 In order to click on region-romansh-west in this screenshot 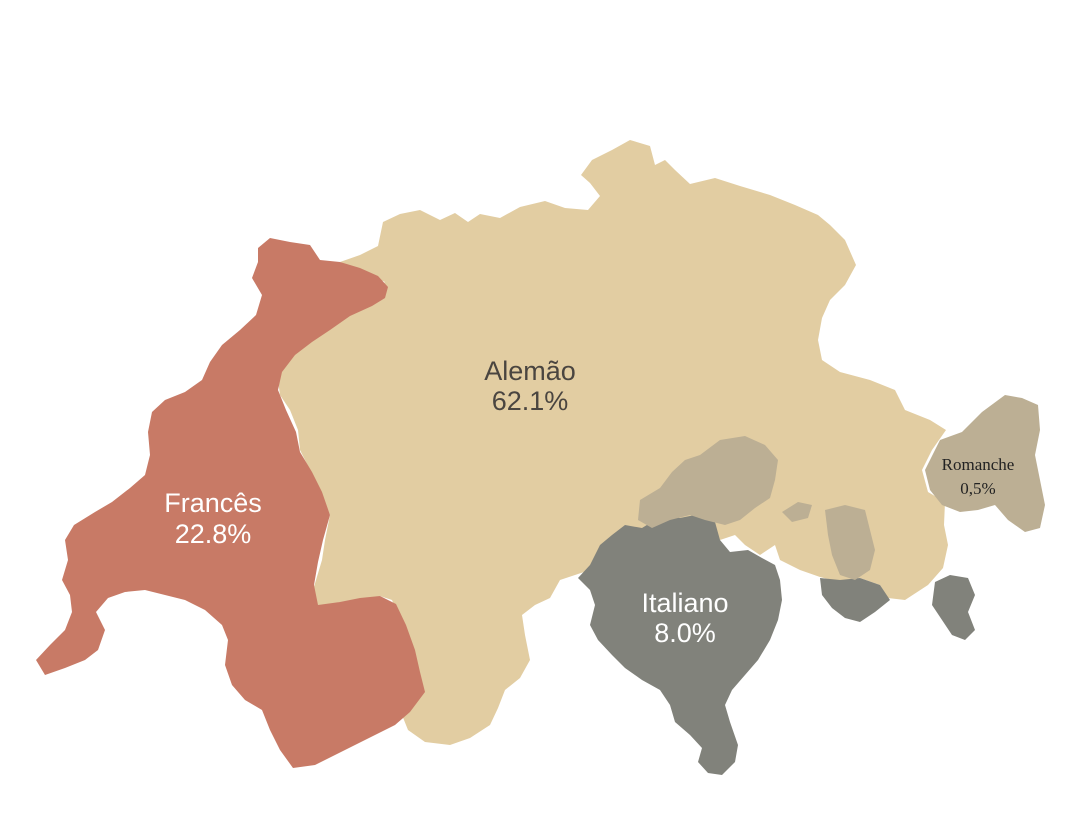, I will do `click(708, 482)`.